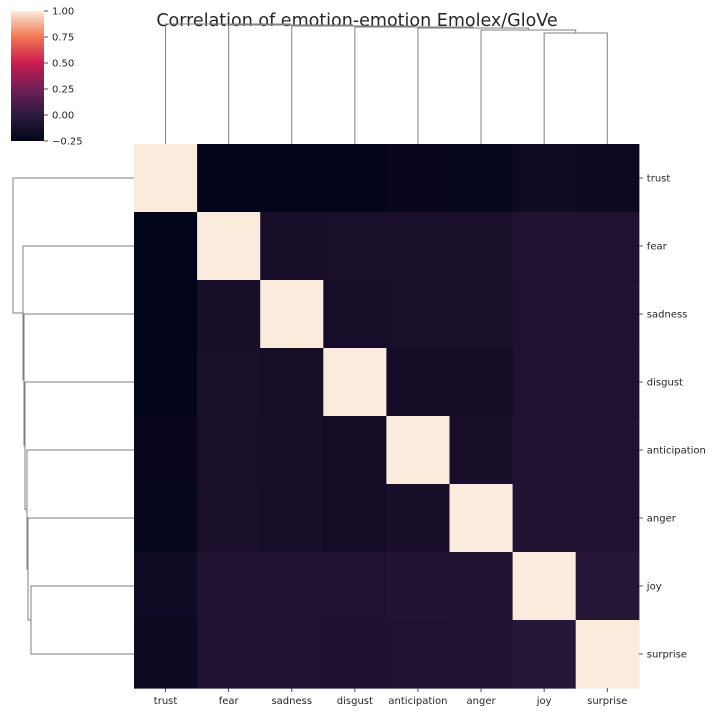 This screenshot has width=712, height=713. I want to click on row-tick-label: anger, so click(662, 519).